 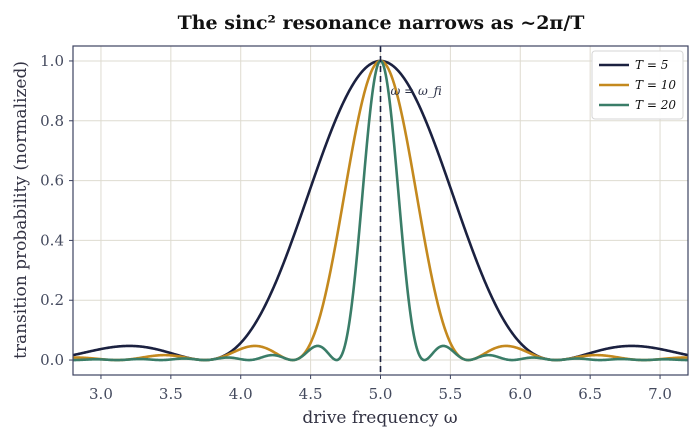 I want to click on x-axis-label: drive frequency ω, so click(x=379, y=418).